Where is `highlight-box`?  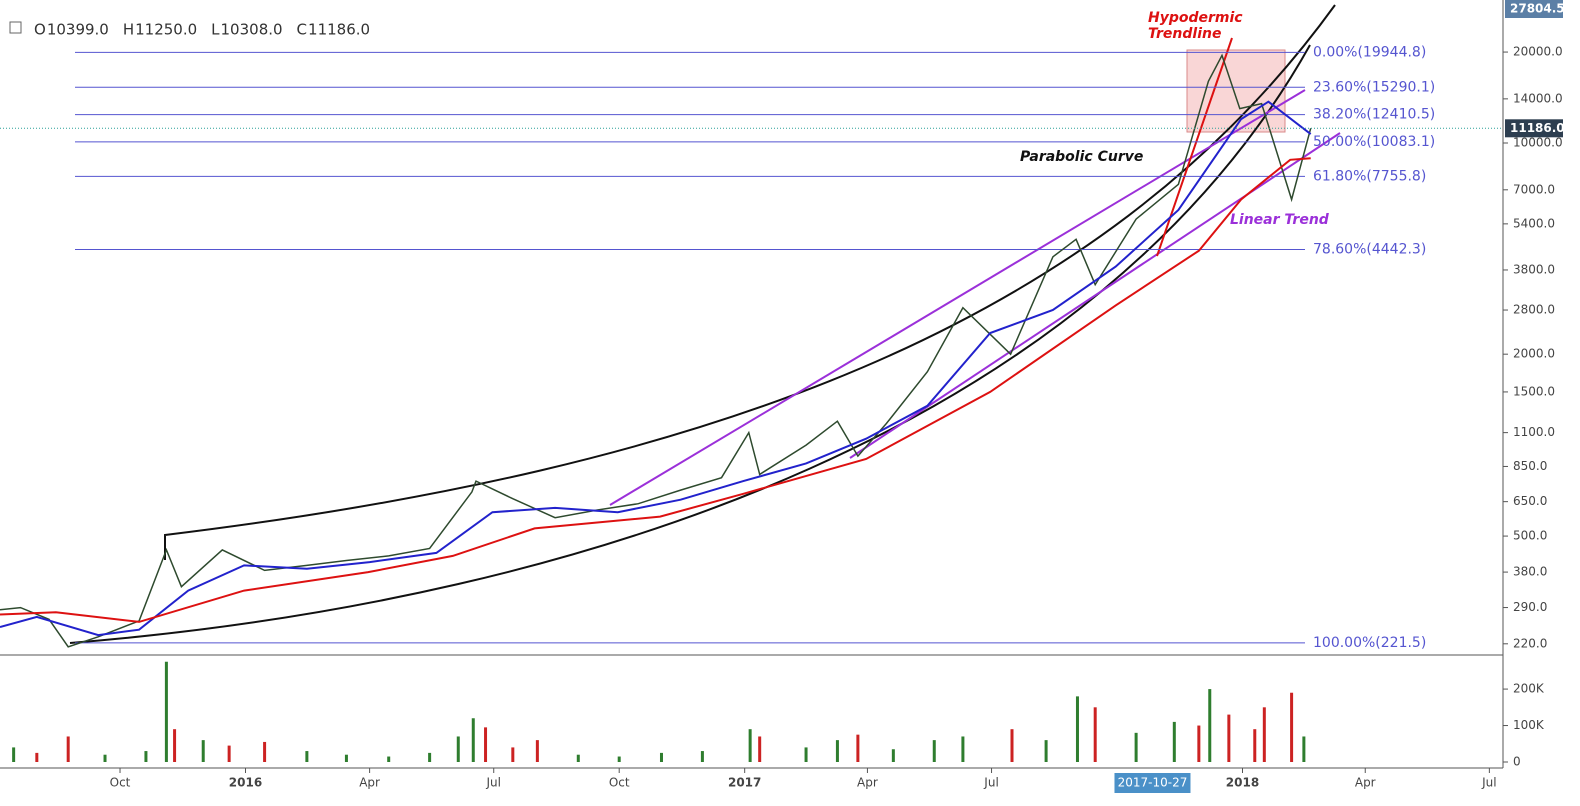 highlight-box is located at coordinates (1236, 91).